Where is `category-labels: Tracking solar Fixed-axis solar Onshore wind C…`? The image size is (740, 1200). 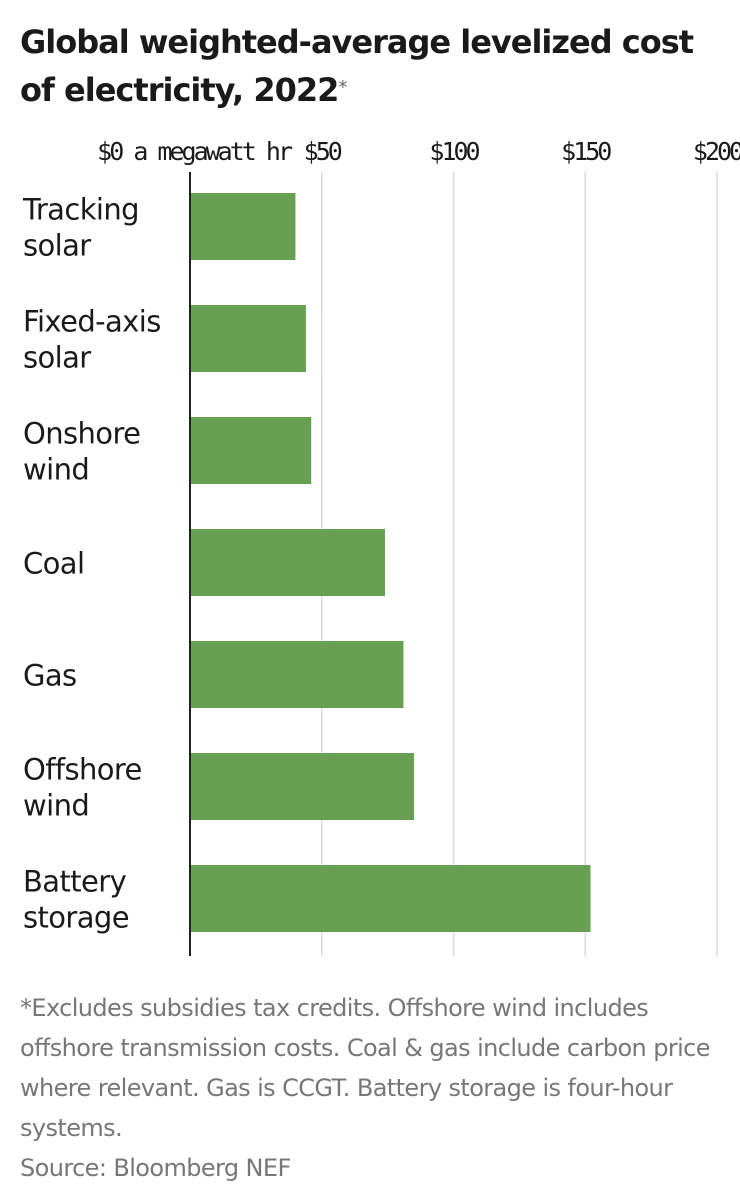
category-labels: Tracking solar Fixed-axis solar Onshore wind C… is located at coordinates (91, 564).